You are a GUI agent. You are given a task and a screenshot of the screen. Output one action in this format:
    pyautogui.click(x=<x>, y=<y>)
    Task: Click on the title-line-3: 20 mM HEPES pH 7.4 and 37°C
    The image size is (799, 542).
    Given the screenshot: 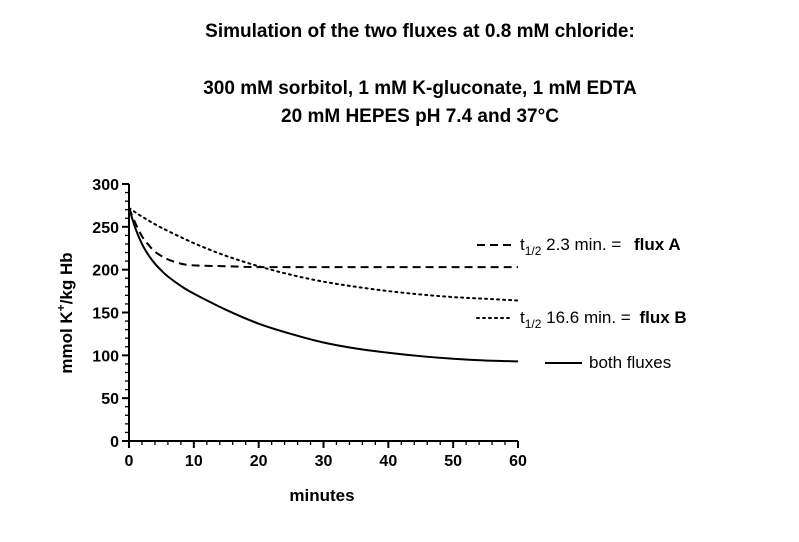 What is the action you would take?
    pyautogui.click(x=420, y=116)
    